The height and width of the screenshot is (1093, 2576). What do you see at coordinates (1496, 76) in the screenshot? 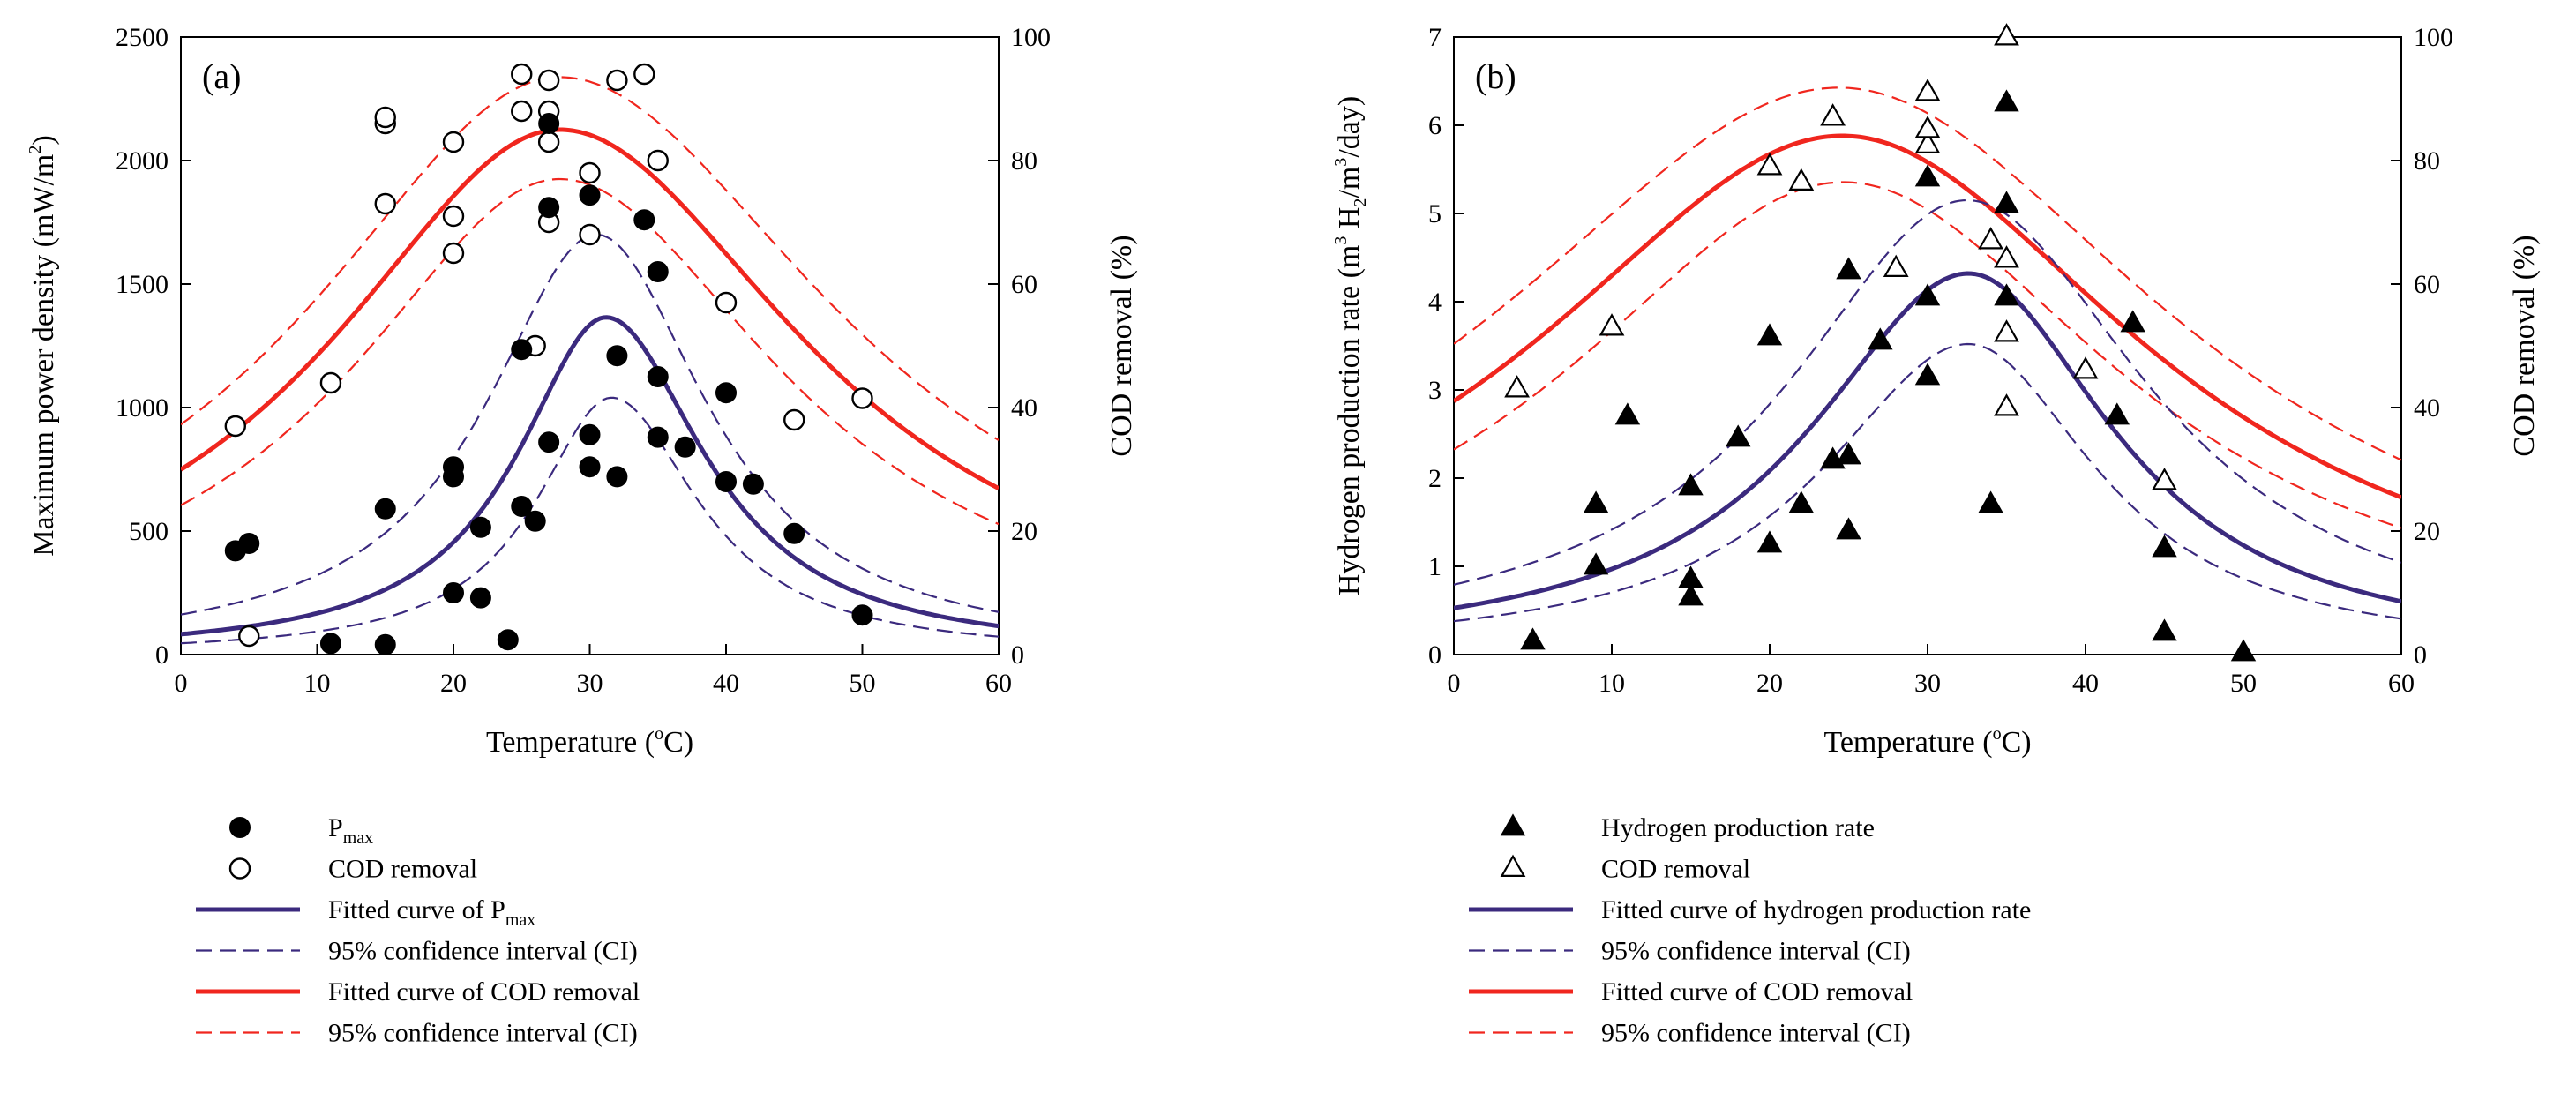
I see `panel-label: (b)` at bounding box center [1496, 76].